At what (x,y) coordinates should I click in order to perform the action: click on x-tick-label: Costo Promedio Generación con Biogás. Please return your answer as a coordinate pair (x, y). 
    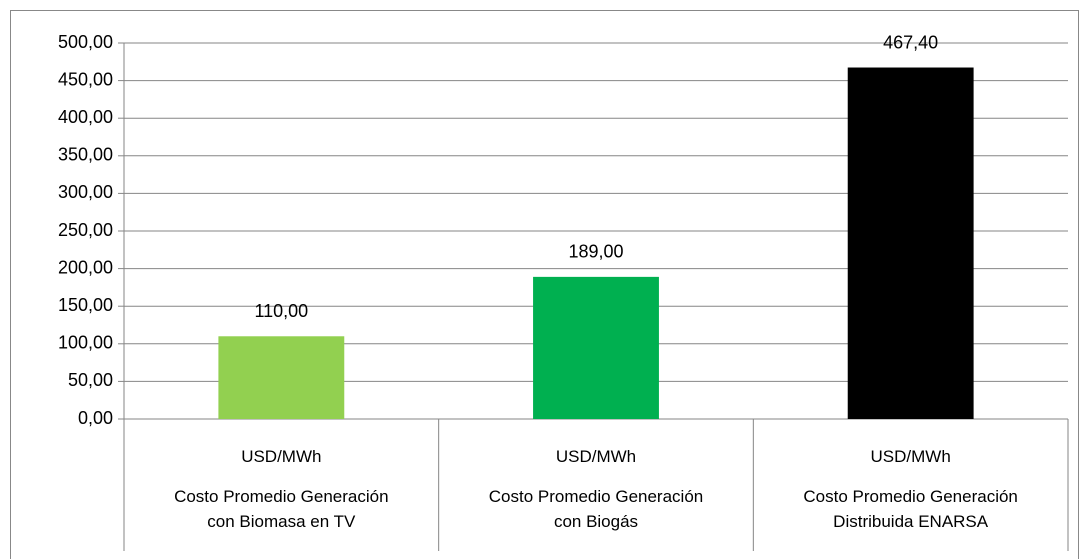
    Looking at the image, I should click on (596, 509).